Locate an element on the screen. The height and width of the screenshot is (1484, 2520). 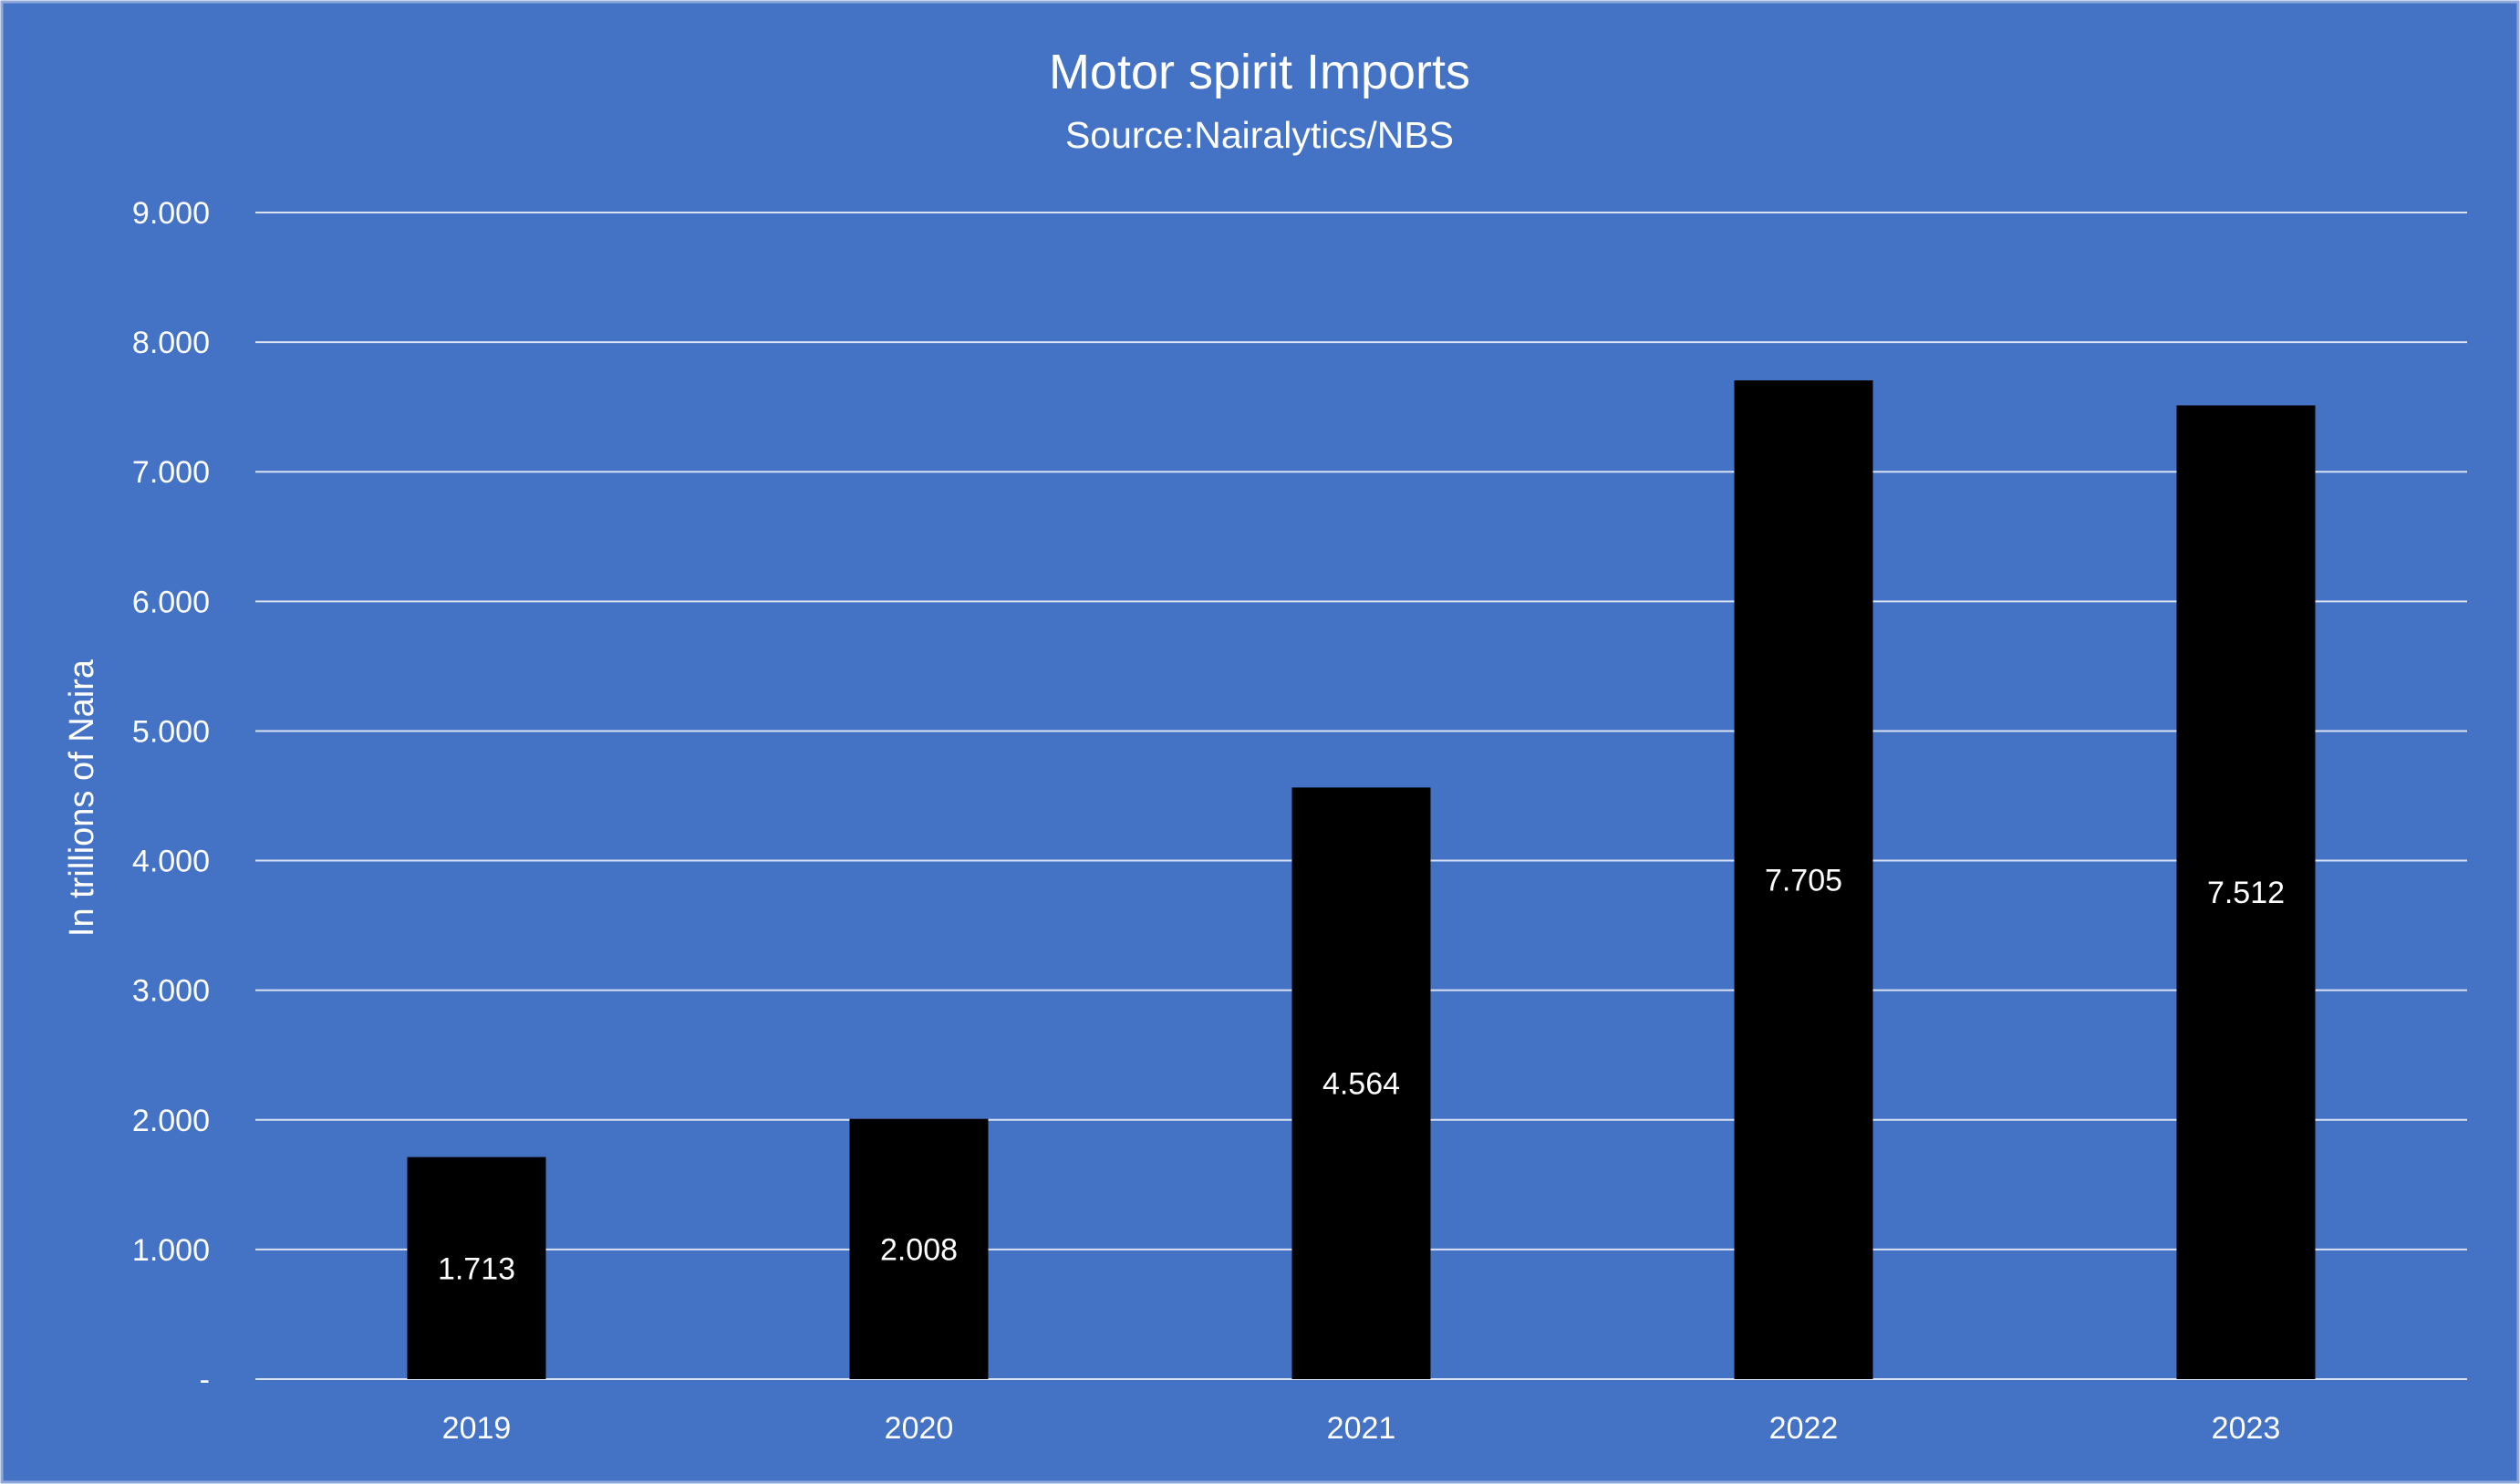
chart-subtitle: Source:Nairalytics/NBS is located at coordinates (1259, 135).